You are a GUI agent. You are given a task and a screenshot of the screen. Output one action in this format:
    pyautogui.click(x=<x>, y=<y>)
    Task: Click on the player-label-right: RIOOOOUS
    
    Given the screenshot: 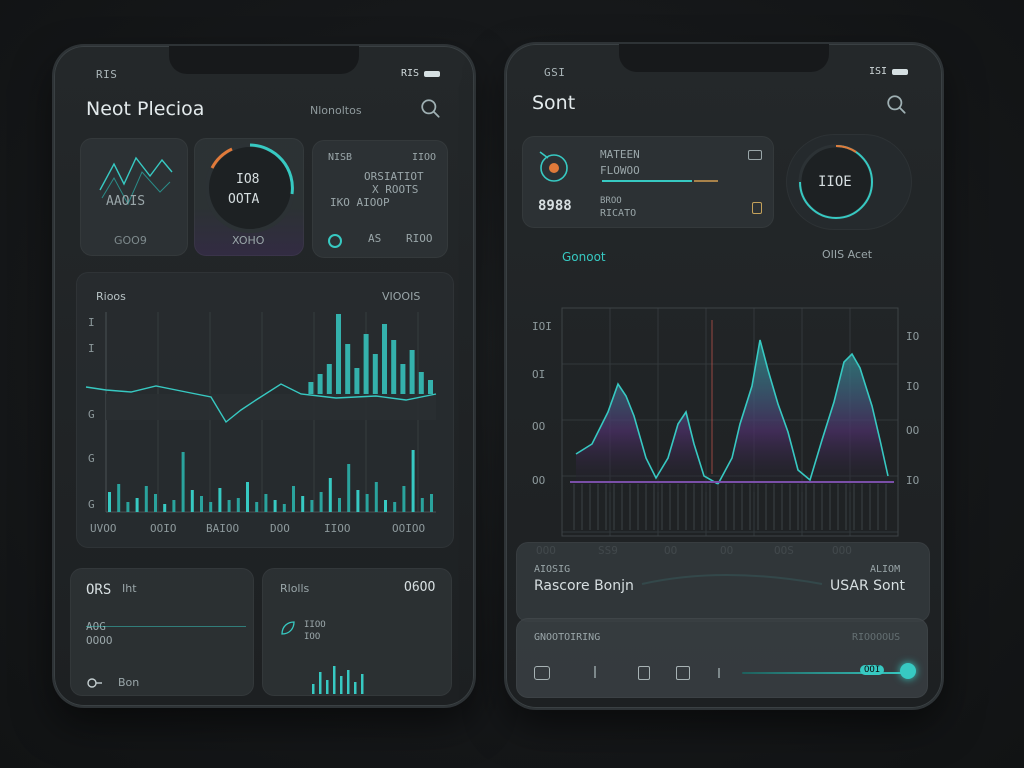 What is the action you would take?
    pyautogui.click(x=876, y=637)
    